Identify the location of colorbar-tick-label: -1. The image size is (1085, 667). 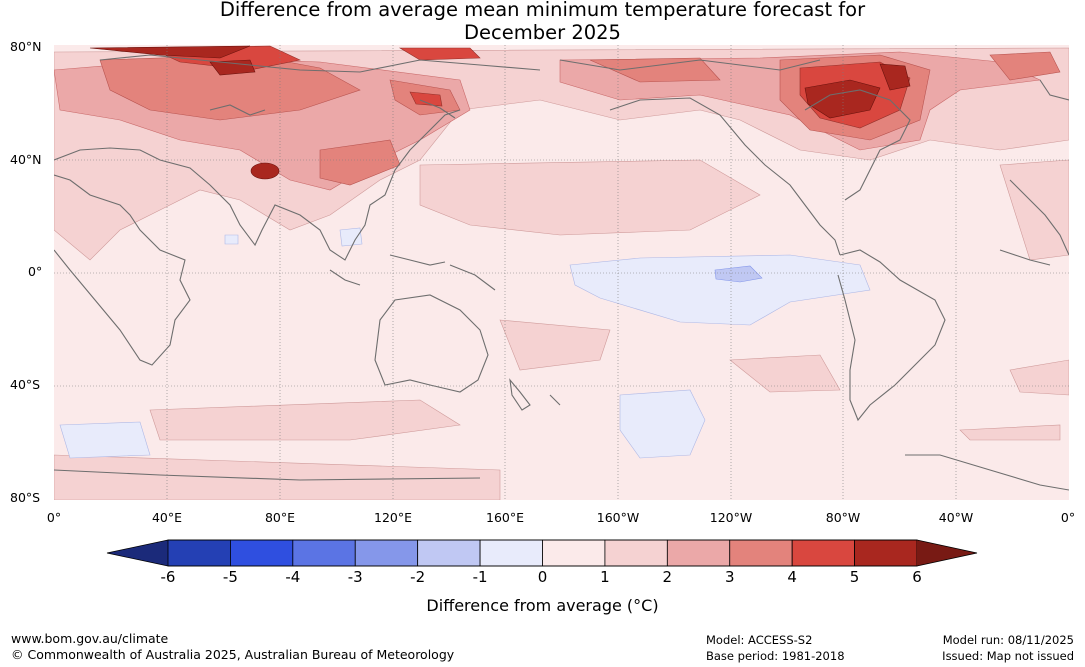
(480, 577).